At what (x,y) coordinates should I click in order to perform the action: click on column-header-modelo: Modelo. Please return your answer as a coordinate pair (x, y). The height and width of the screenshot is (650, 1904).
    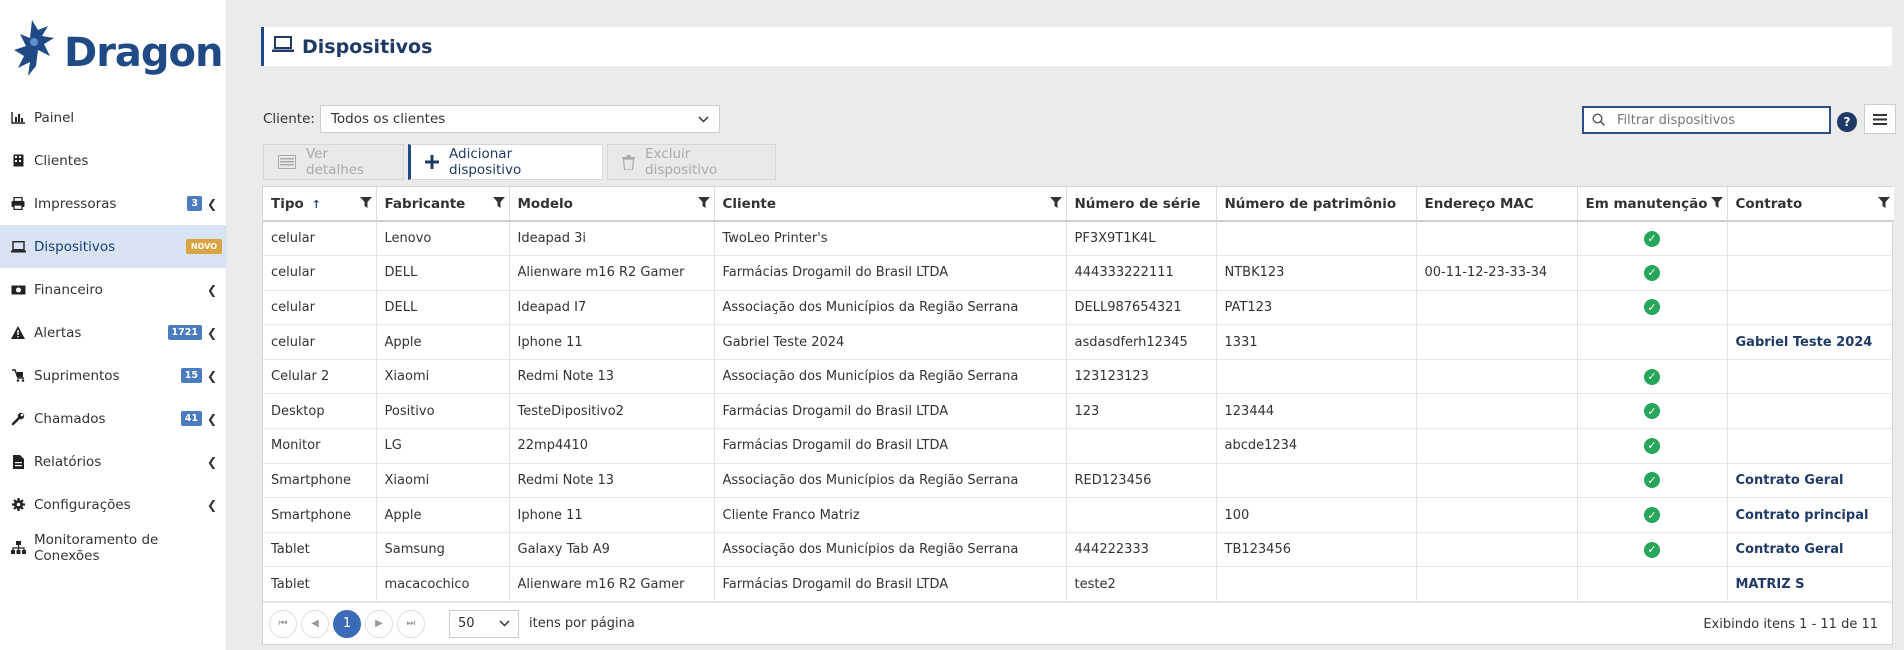
    Looking at the image, I should click on (612, 204).